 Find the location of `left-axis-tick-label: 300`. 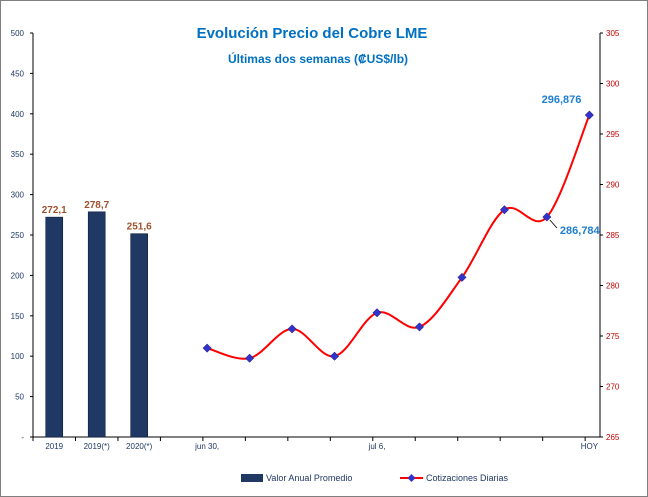

left-axis-tick-label: 300 is located at coordinates (18, 195).